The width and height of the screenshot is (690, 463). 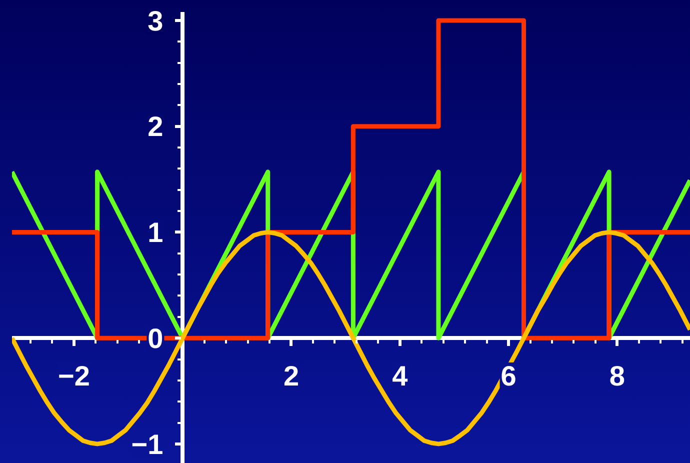 I want to click on x-tick-label: 4, so click(x=400, y=376).